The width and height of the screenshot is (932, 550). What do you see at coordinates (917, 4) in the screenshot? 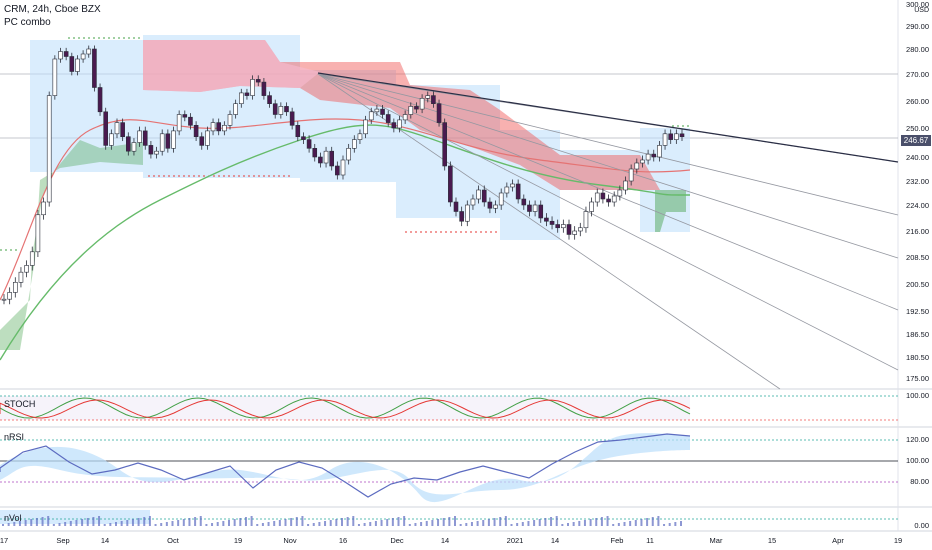
I see `price-tick-label: 300.00` at bounding box center [917, 4].